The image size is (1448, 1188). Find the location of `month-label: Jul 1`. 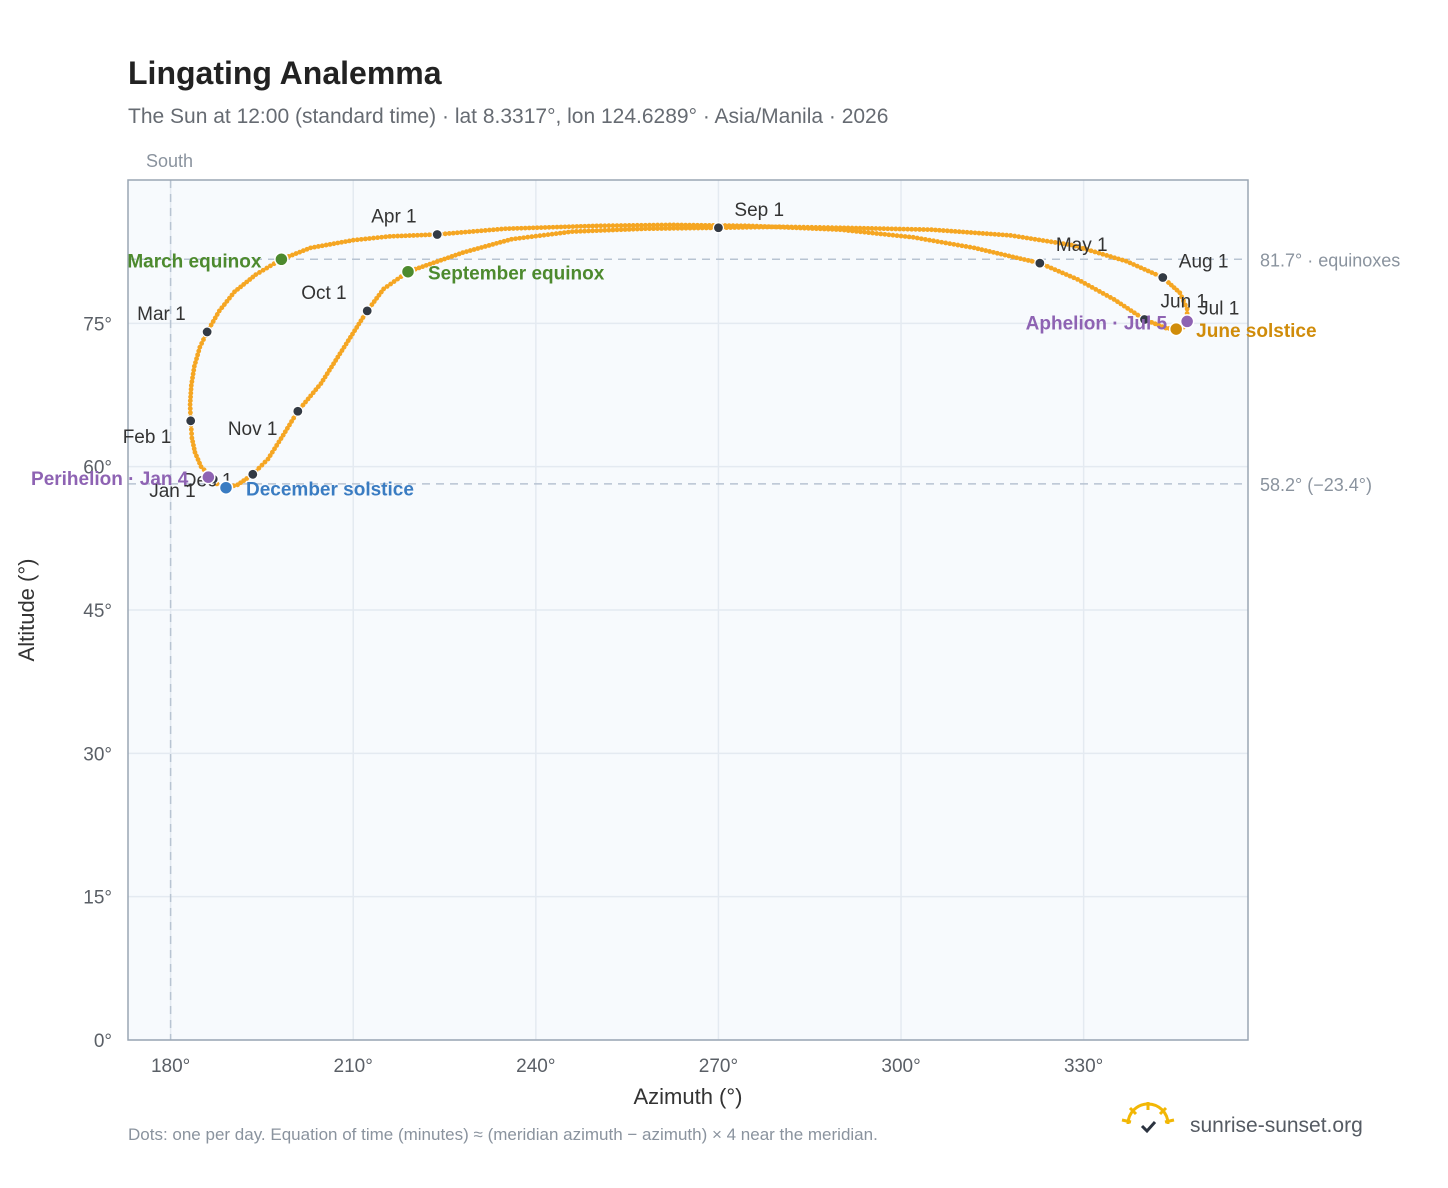

month-label: Jul 1 is located at coordinates (1219, 308).